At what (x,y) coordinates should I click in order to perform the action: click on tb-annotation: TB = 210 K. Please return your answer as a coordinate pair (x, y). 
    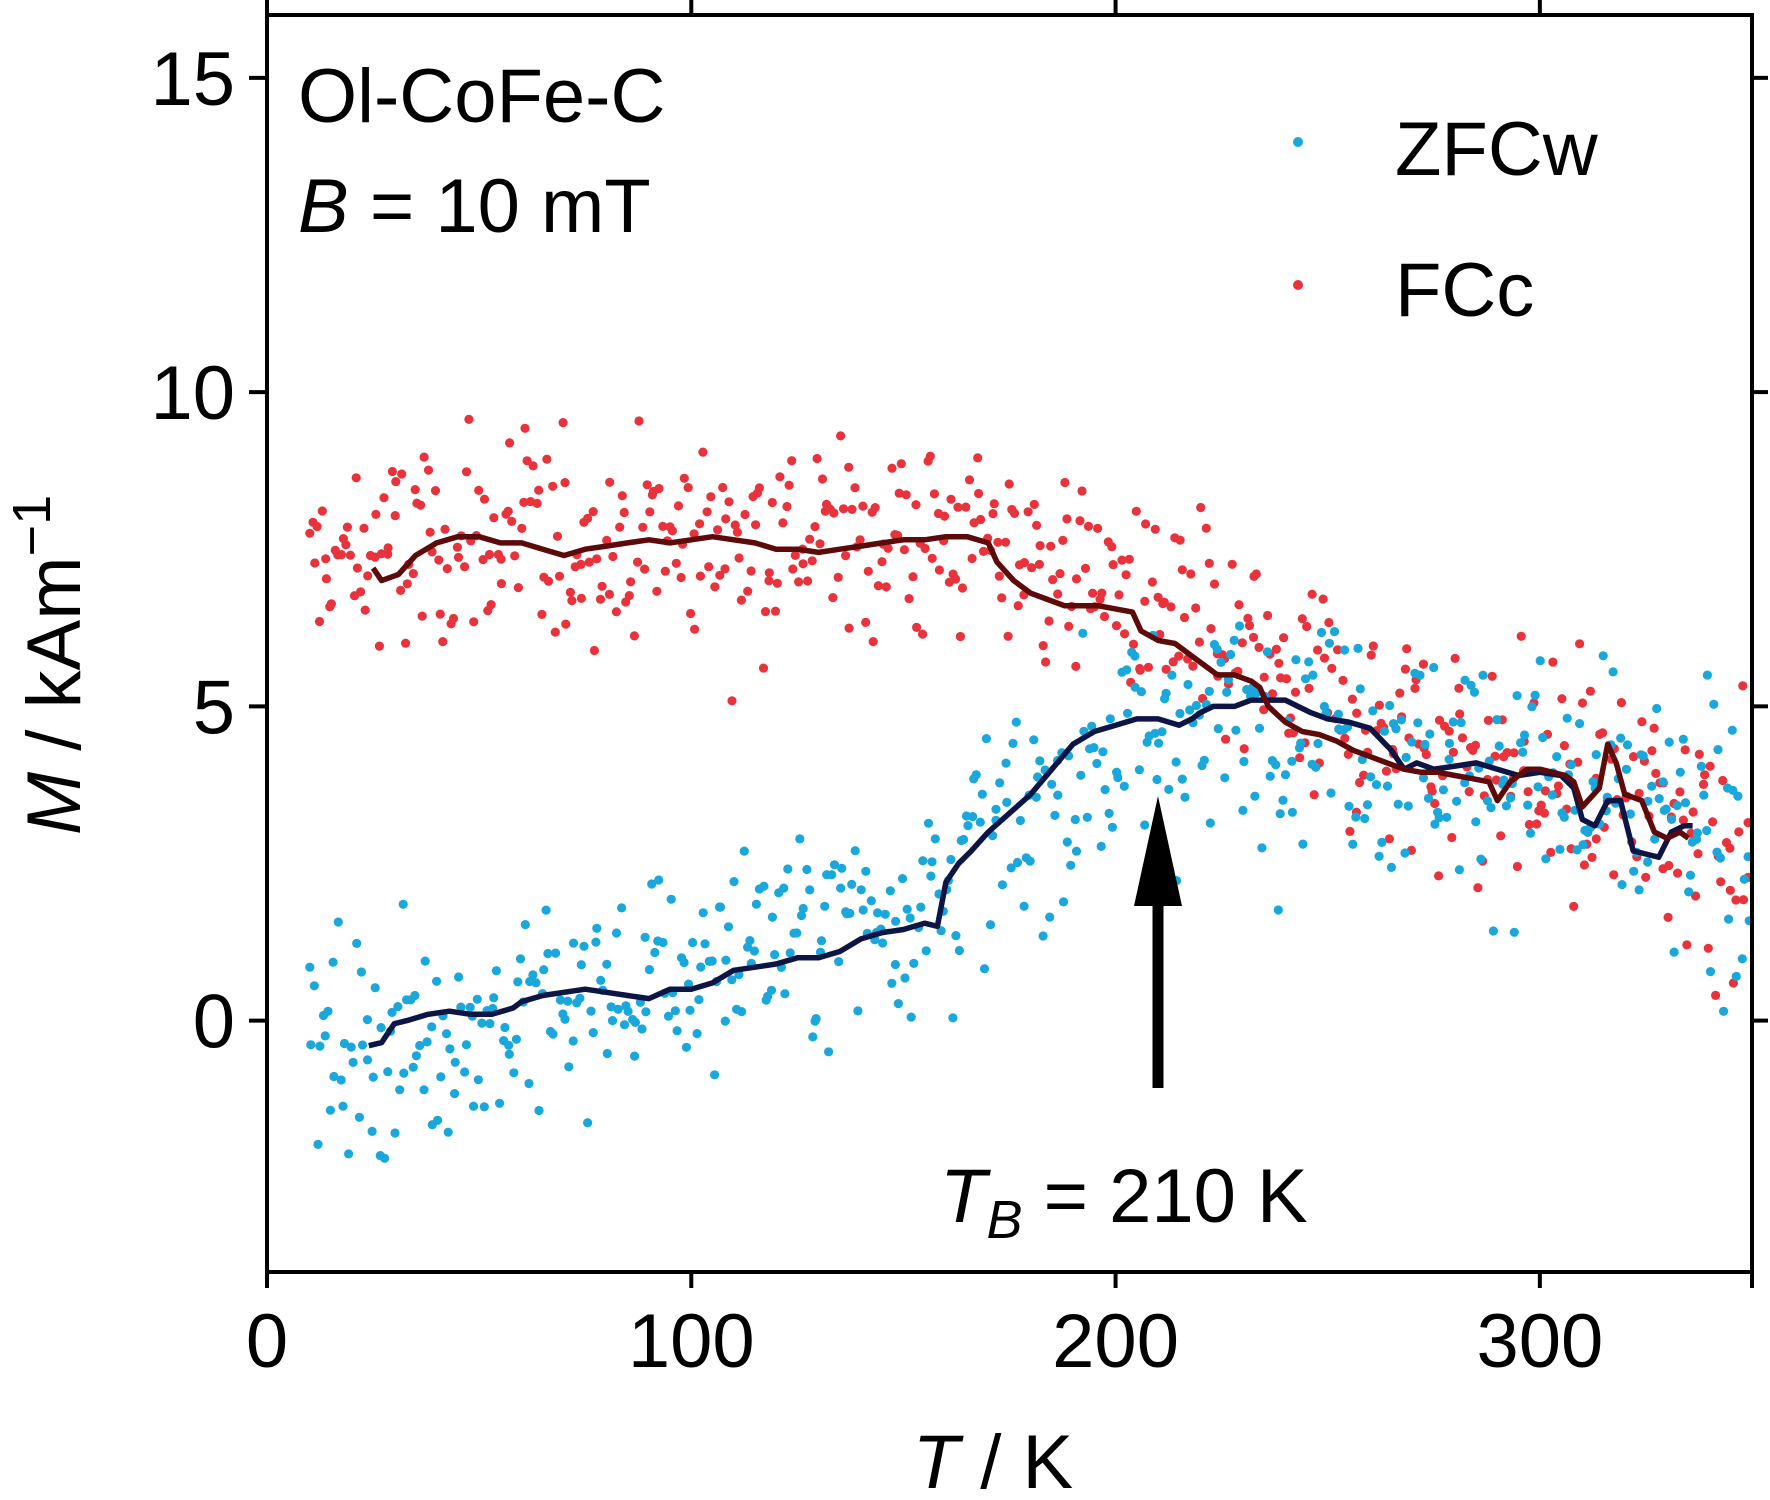
    Looking at the image, I should click on (1124, 1202).